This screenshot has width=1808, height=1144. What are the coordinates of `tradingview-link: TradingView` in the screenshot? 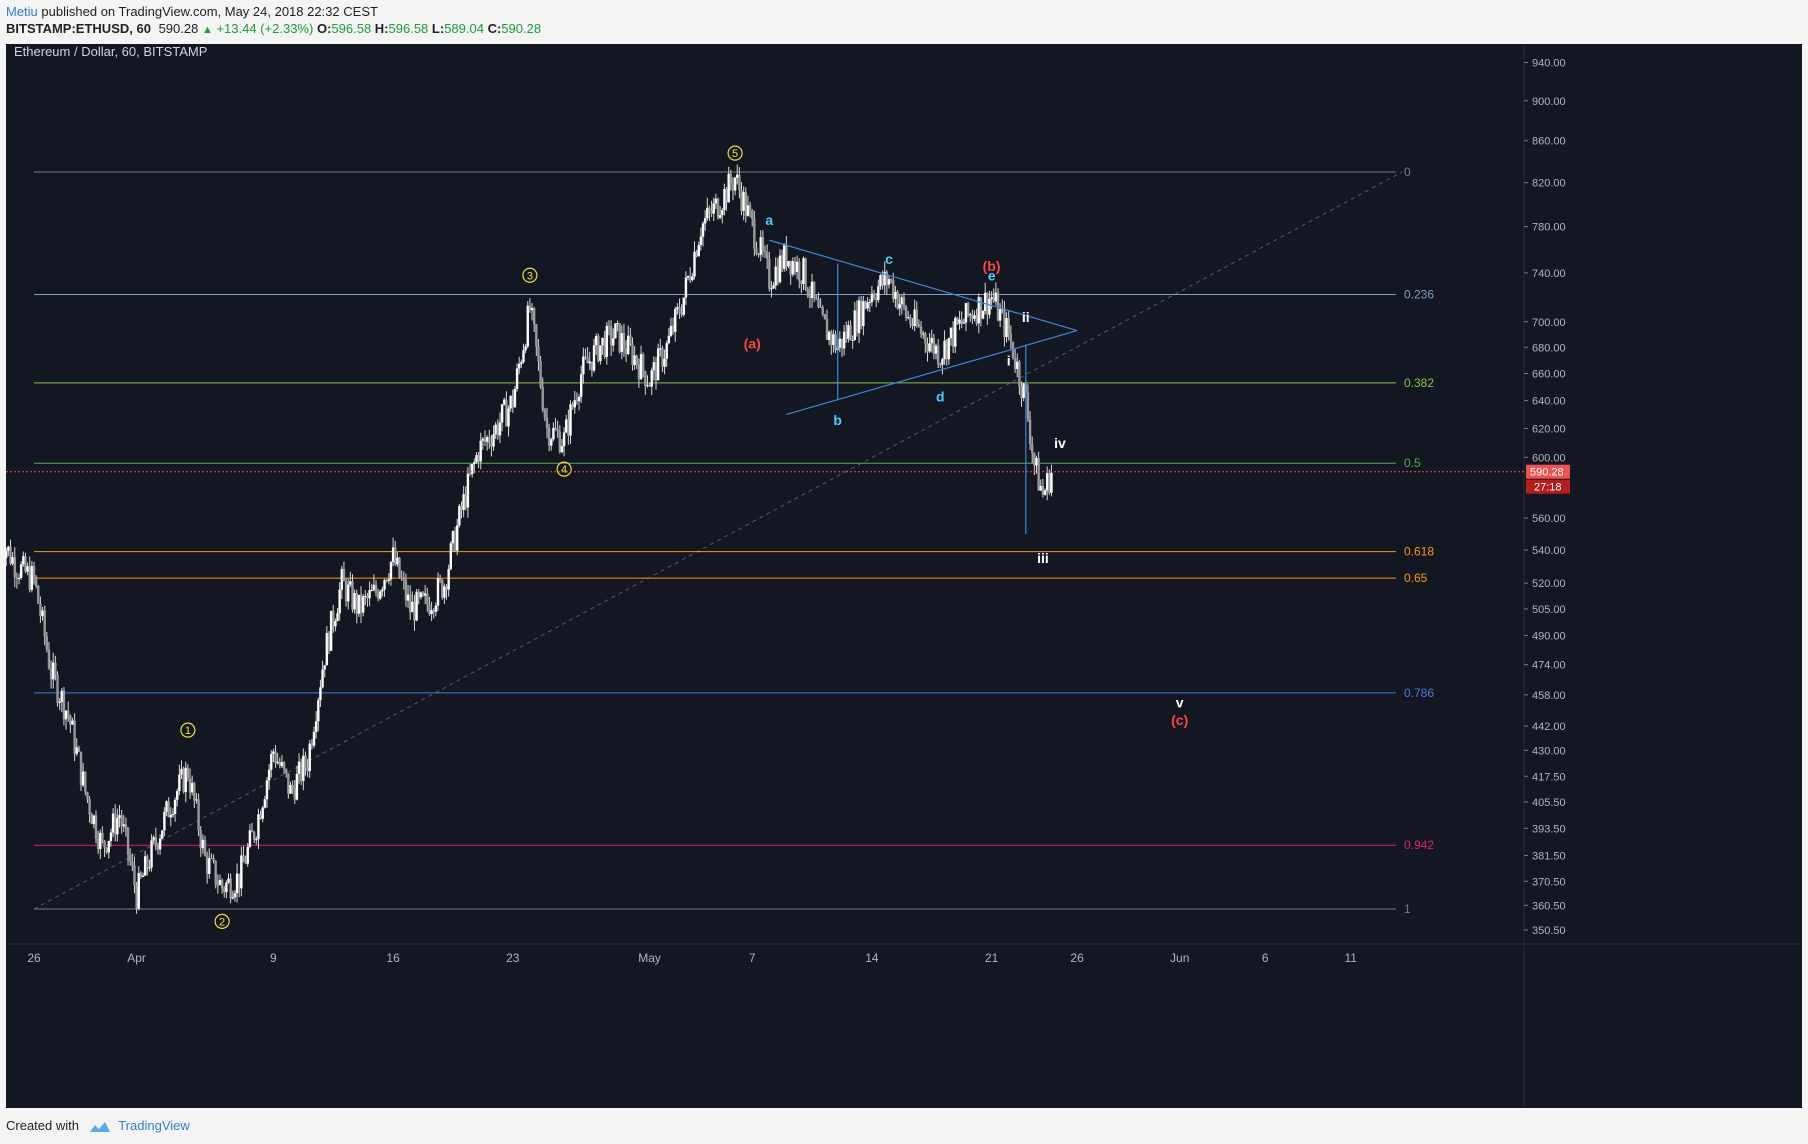 It's located at (154, 1125).